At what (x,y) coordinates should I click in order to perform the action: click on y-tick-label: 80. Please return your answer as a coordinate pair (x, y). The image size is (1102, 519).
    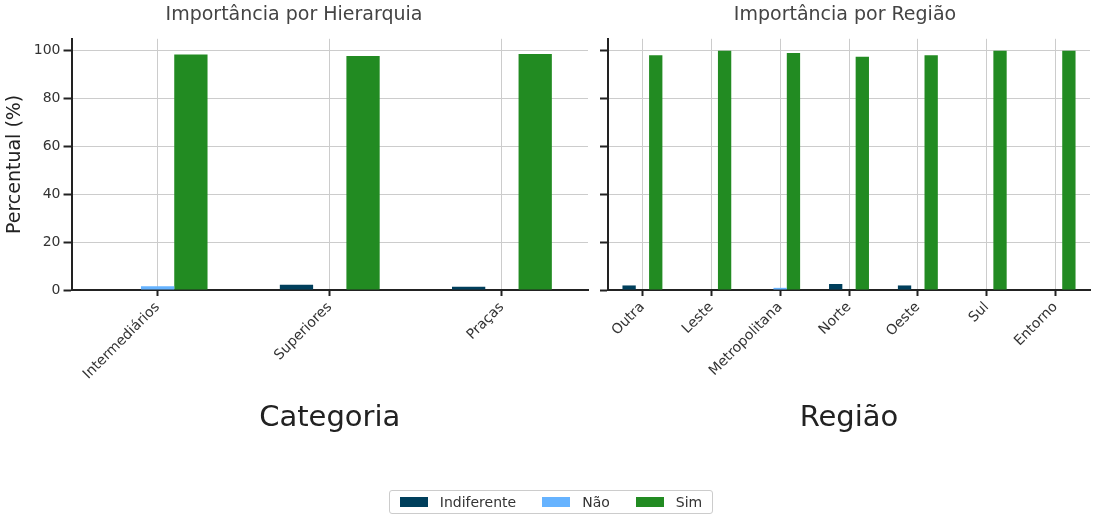
    Looking at the image, I should click on (51, 97).